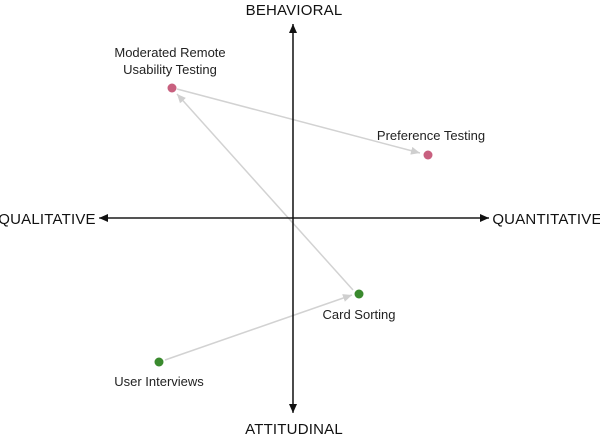  I want to click on connector-user-interviews-to-card-sorting, so click(258, 327).